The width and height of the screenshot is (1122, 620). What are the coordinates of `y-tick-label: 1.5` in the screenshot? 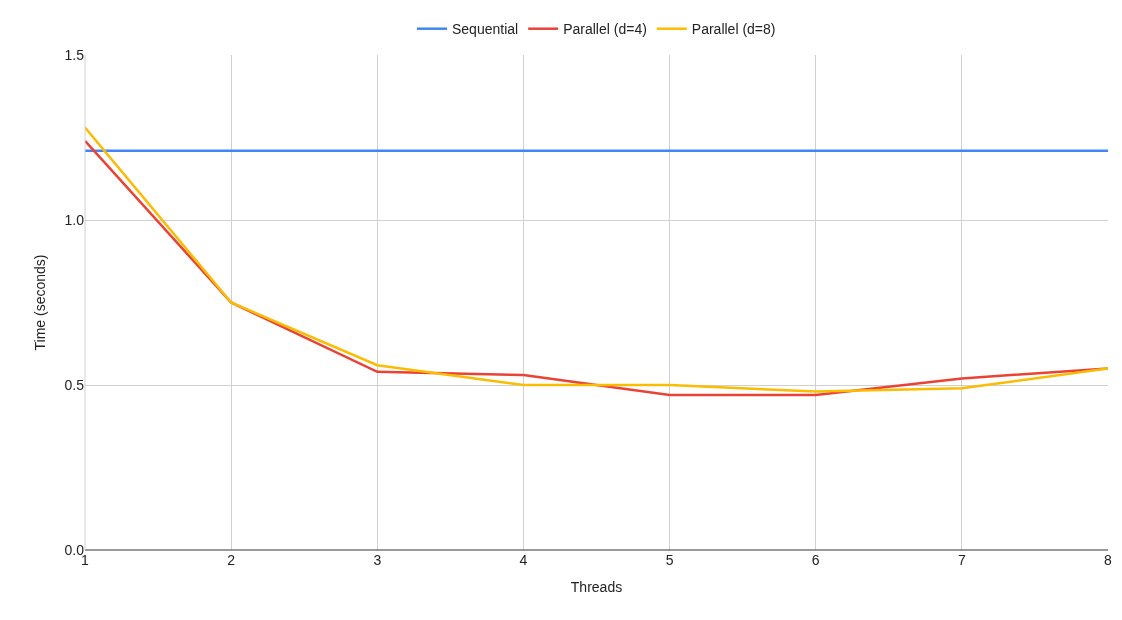 It's located at (74, 54).